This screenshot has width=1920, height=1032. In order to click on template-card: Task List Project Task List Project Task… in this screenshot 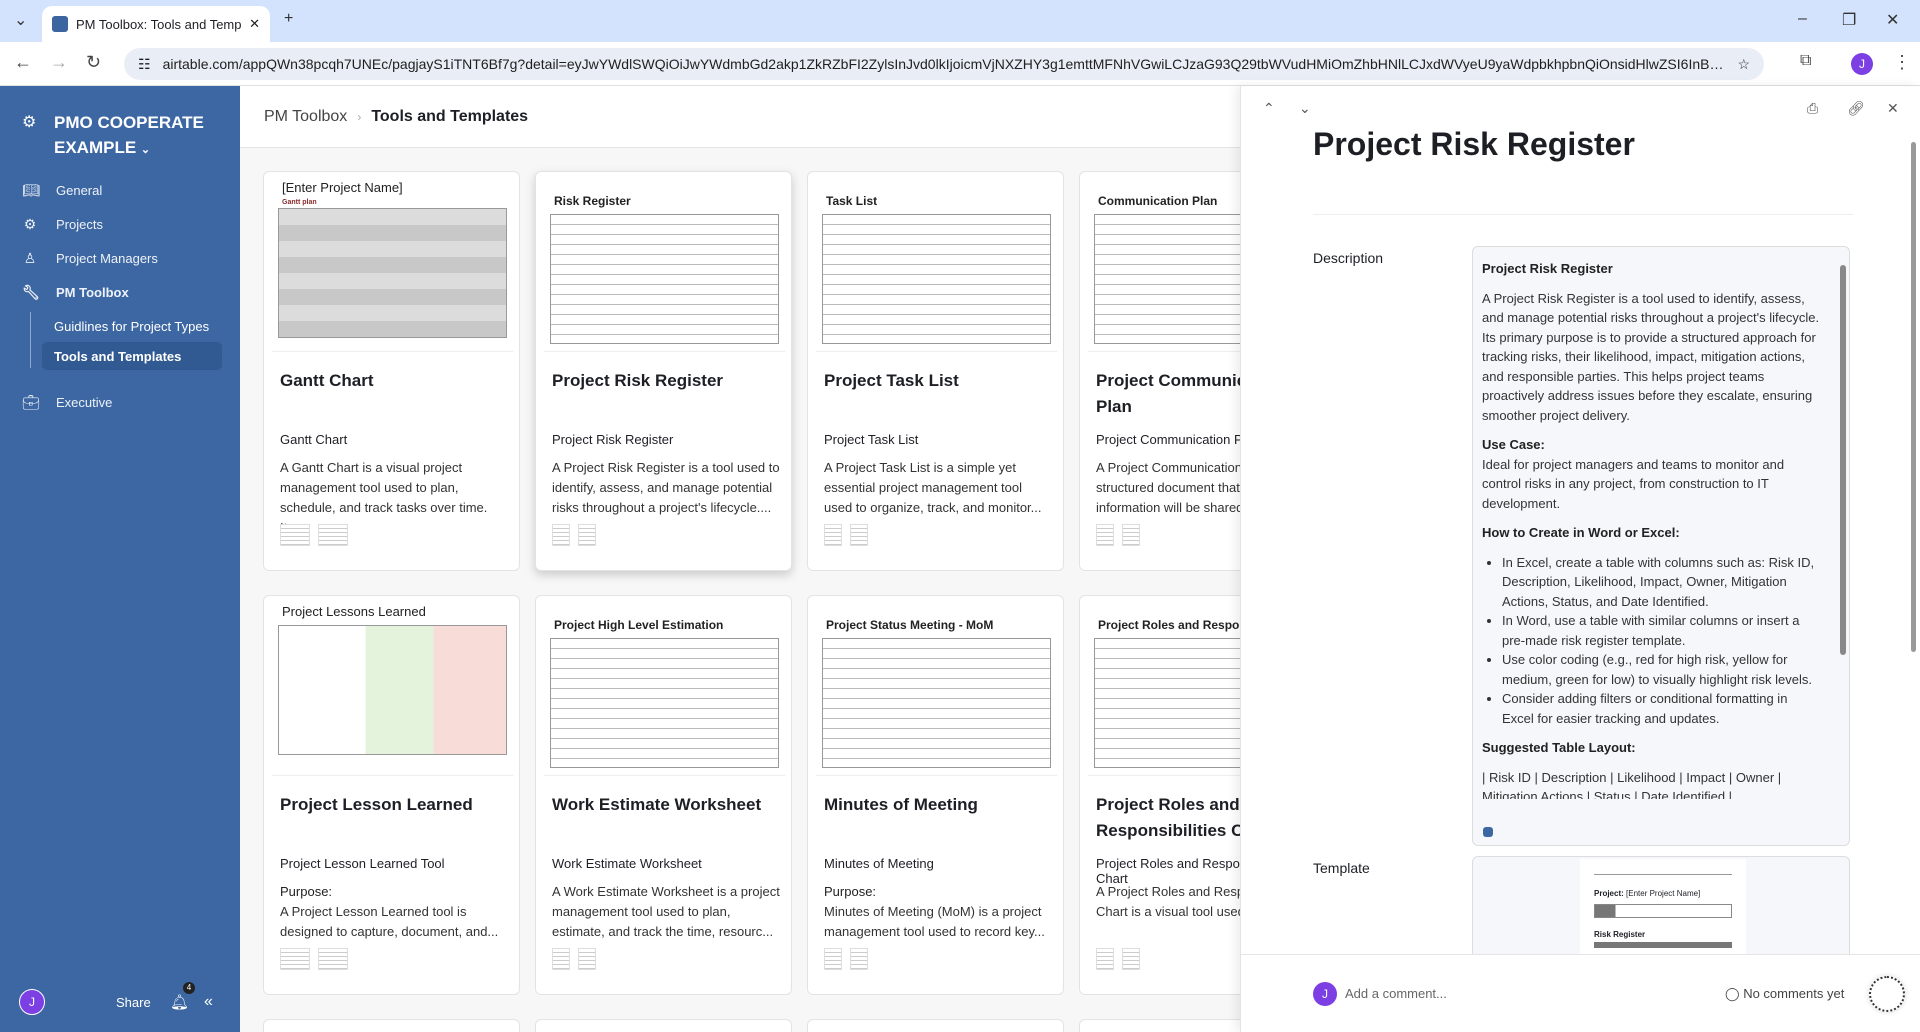, I will do `click(935, 371)`.